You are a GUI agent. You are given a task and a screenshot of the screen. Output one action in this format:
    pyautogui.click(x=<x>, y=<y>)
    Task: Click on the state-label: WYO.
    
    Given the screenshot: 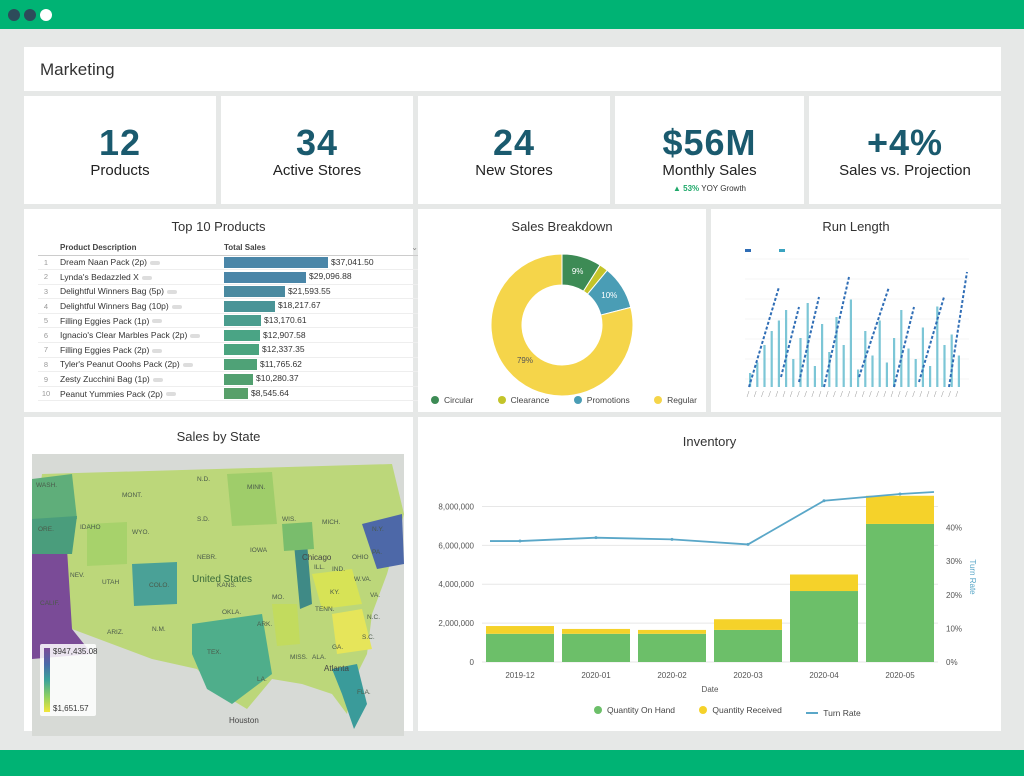 What is the action you would take?
    pyautogui.click(x=141, y=532)
    